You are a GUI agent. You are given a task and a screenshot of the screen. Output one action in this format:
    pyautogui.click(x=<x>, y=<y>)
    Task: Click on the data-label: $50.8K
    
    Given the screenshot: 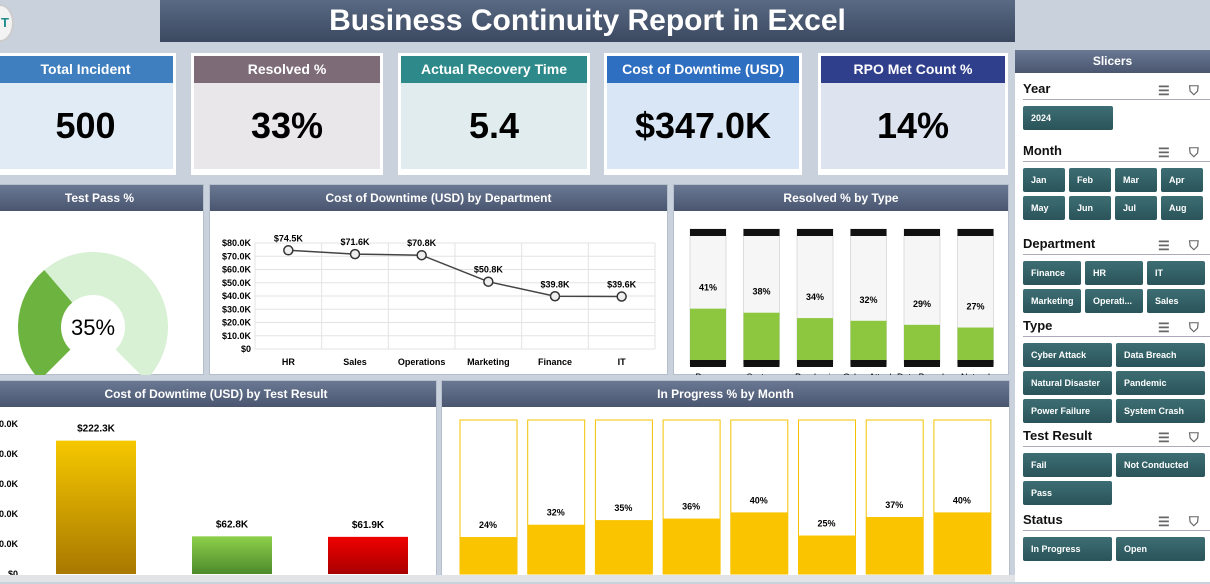 What is the action you would take?
    pyautogui.click(x=489, y=270)
    